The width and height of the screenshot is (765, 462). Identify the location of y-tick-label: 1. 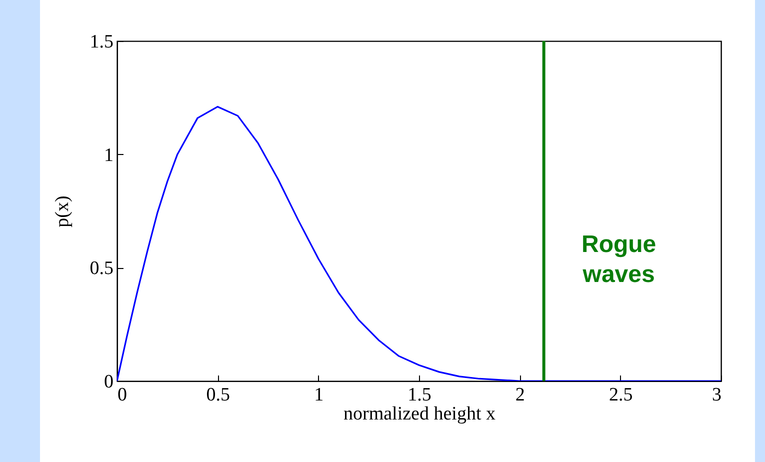
(109, 155).